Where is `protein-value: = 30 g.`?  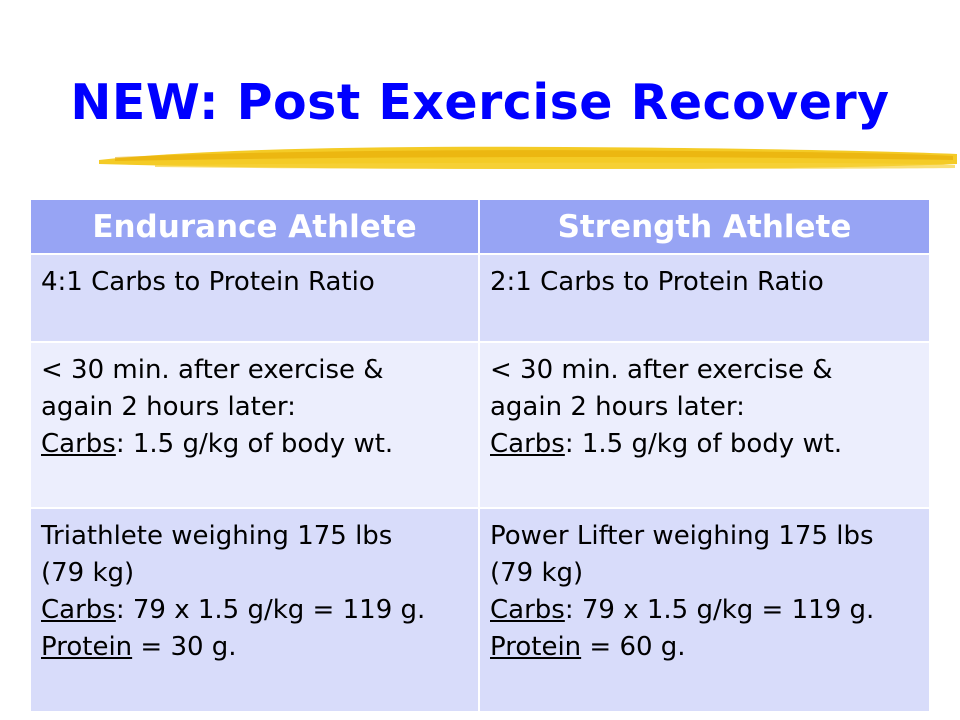
protein-value: = 30 g. is located at coordinates (184, 647).